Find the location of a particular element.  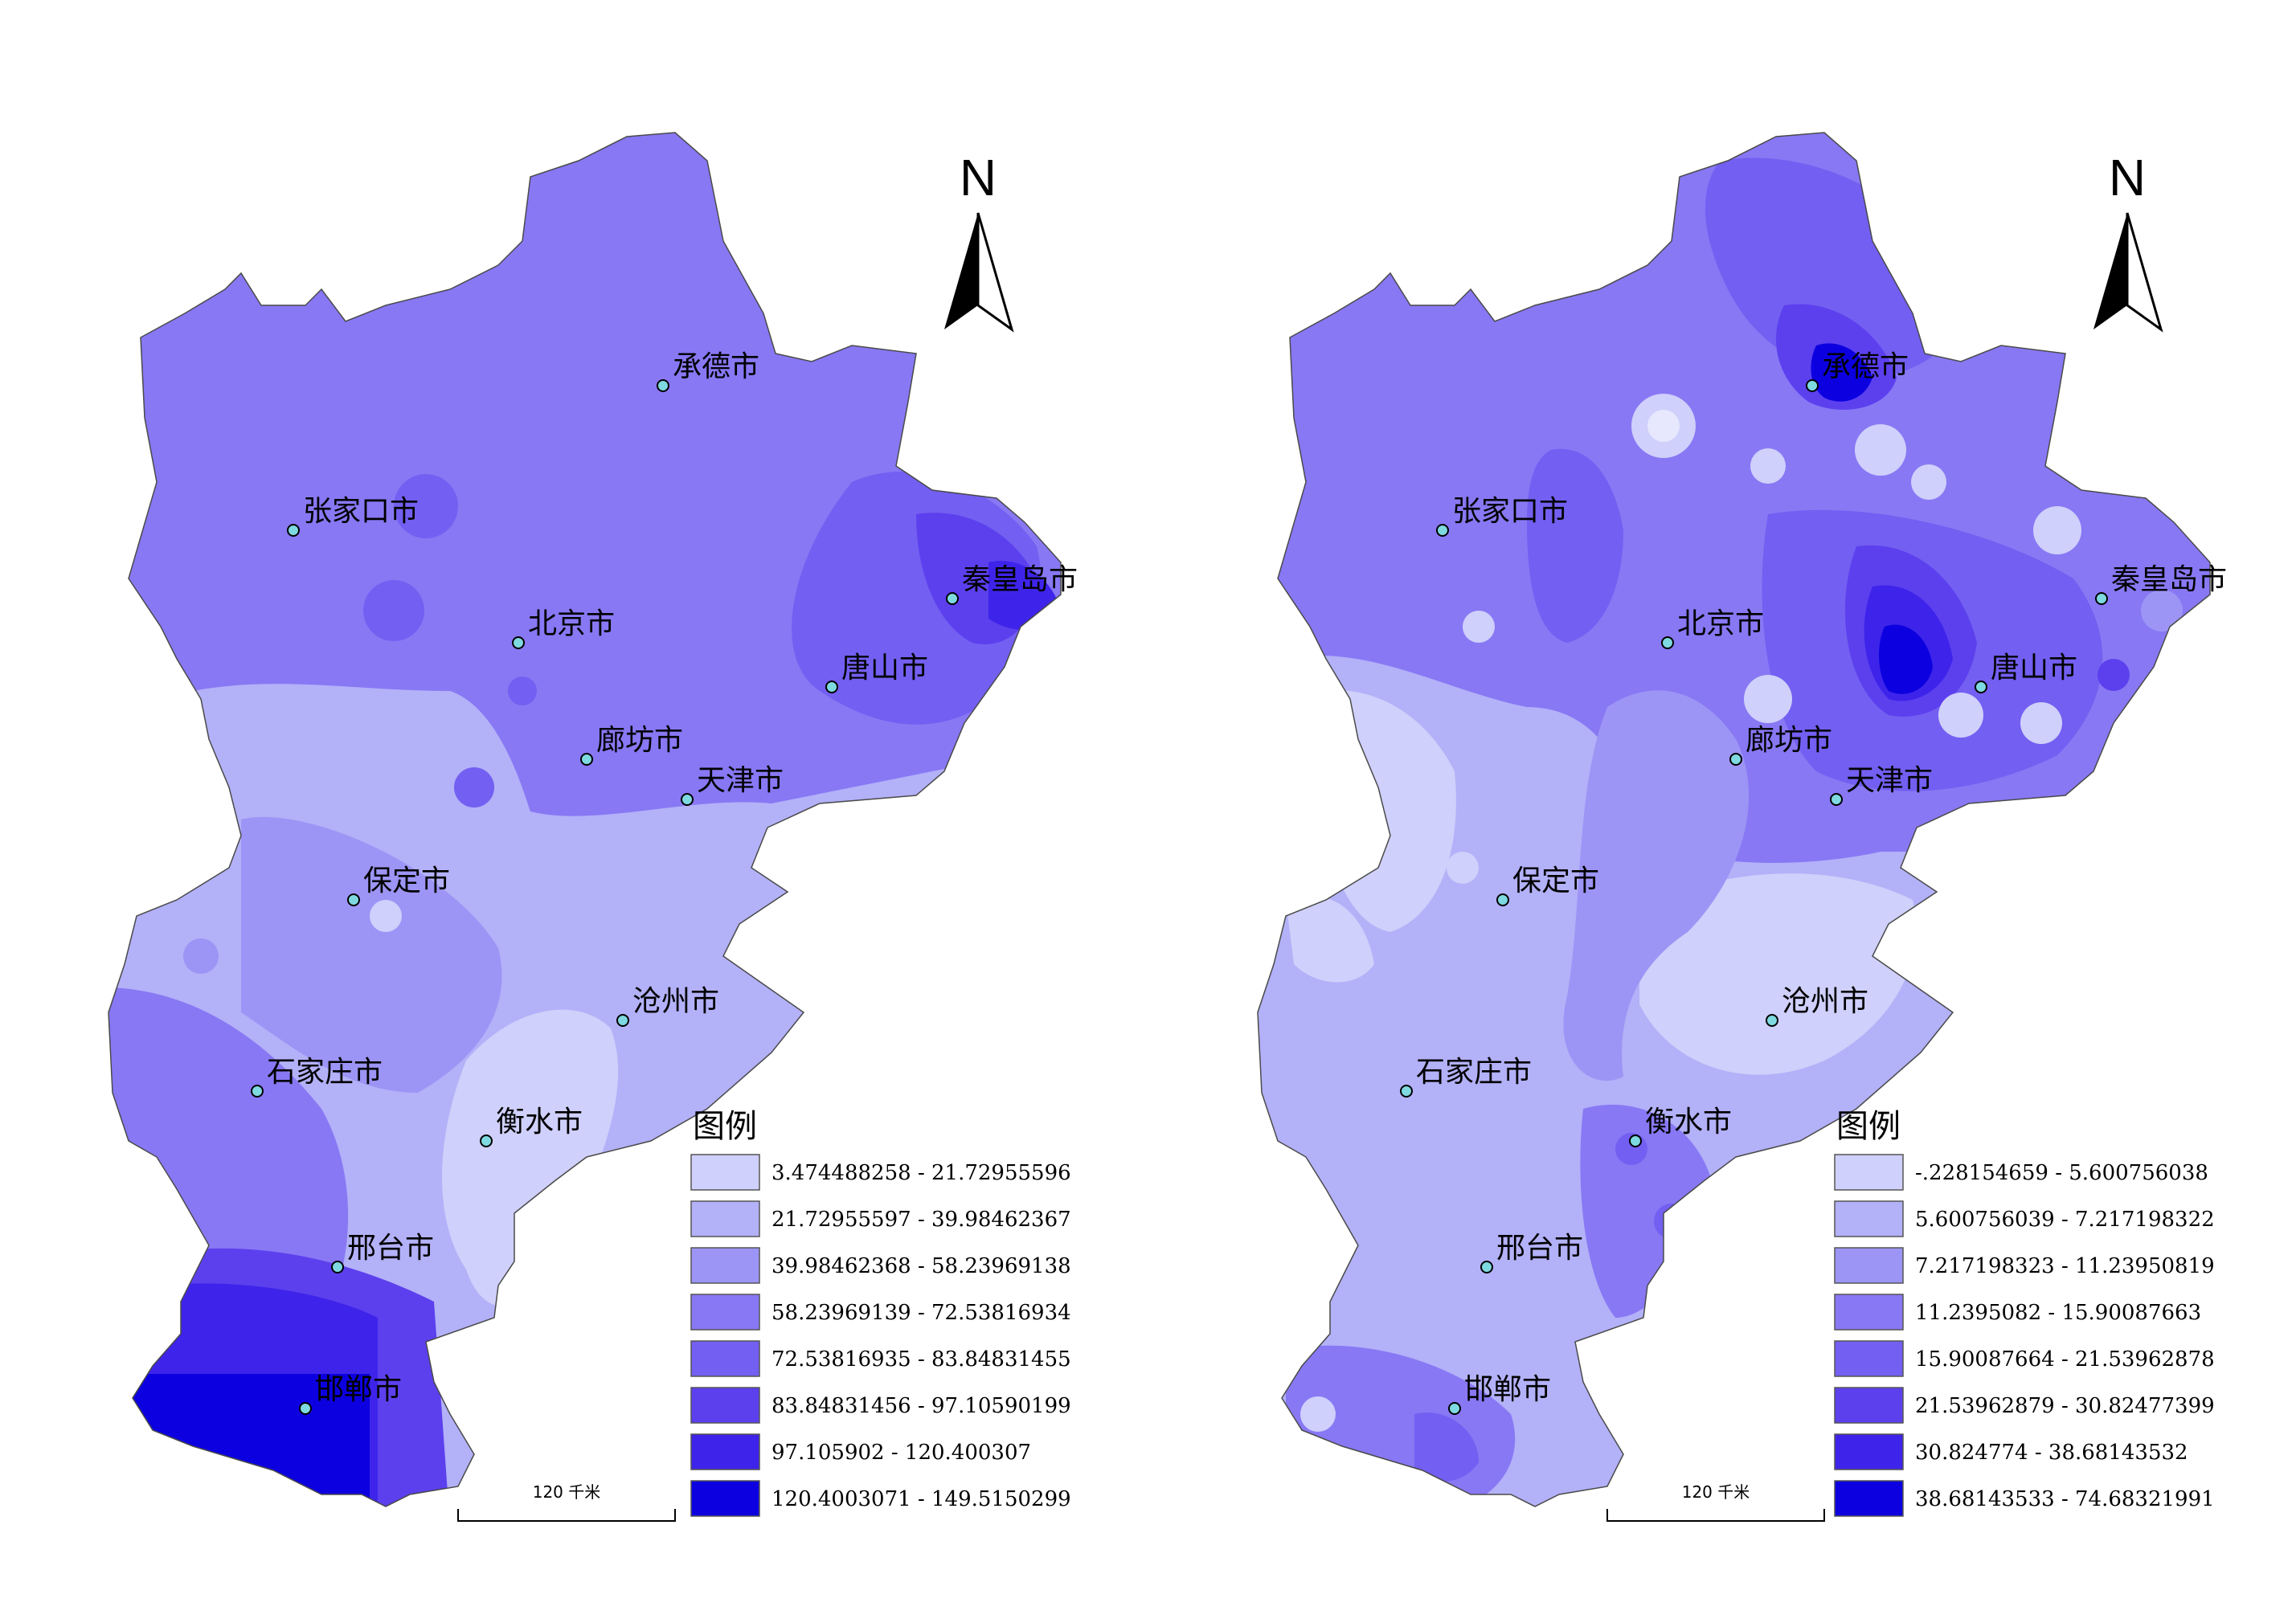

right-city-dot-langfang is located at coordinates (1735, 759).